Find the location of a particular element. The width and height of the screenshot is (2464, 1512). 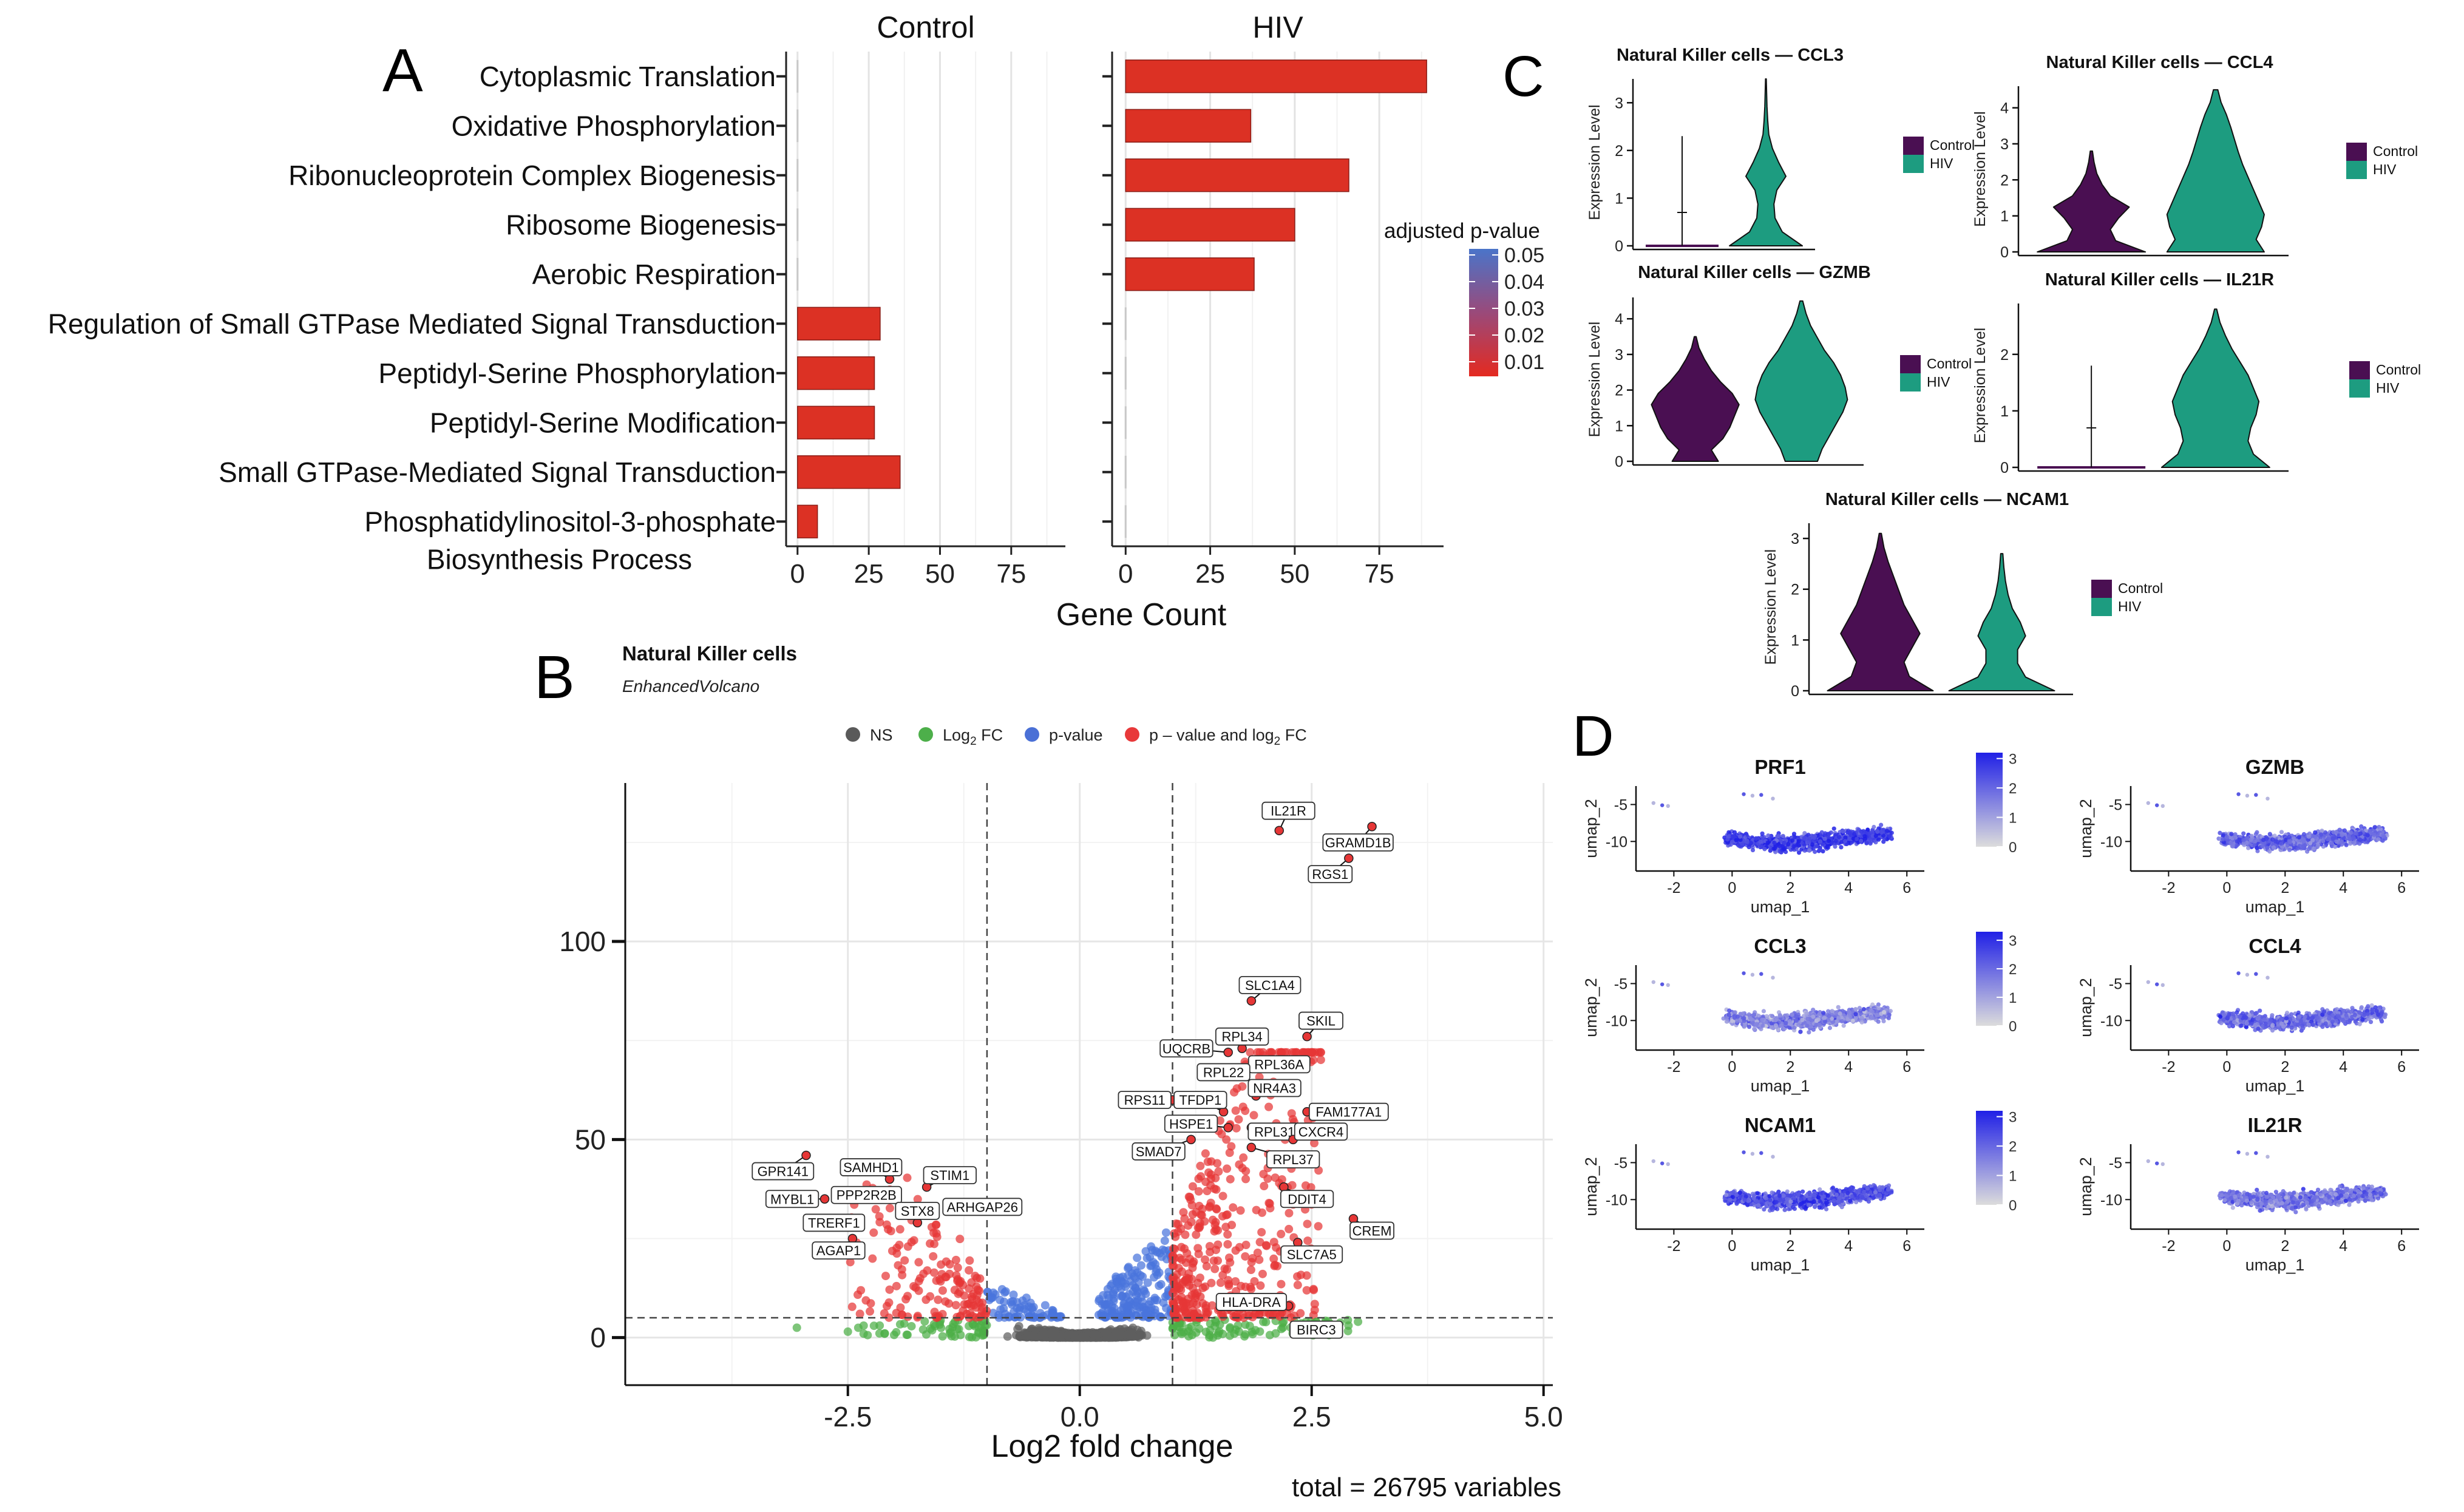

umap-title: PRF1 is located at coordinates (1779, 767).